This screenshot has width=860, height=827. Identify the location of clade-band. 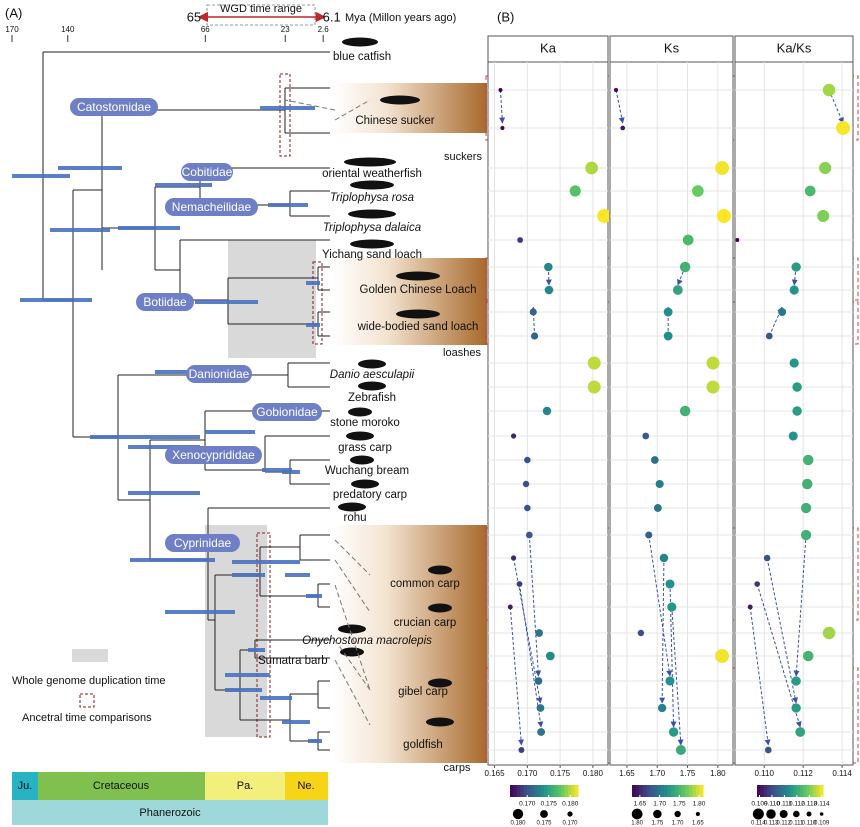
(410, 108).